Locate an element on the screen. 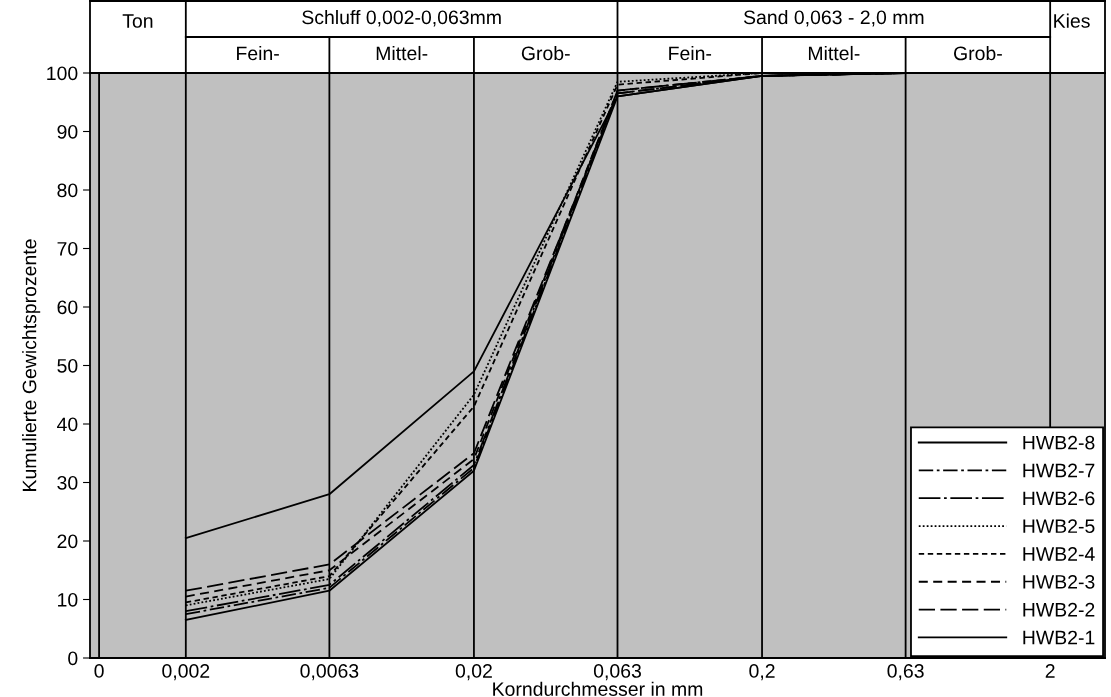  x-tick-label: 0,063 is located at coordinates (617, 672).